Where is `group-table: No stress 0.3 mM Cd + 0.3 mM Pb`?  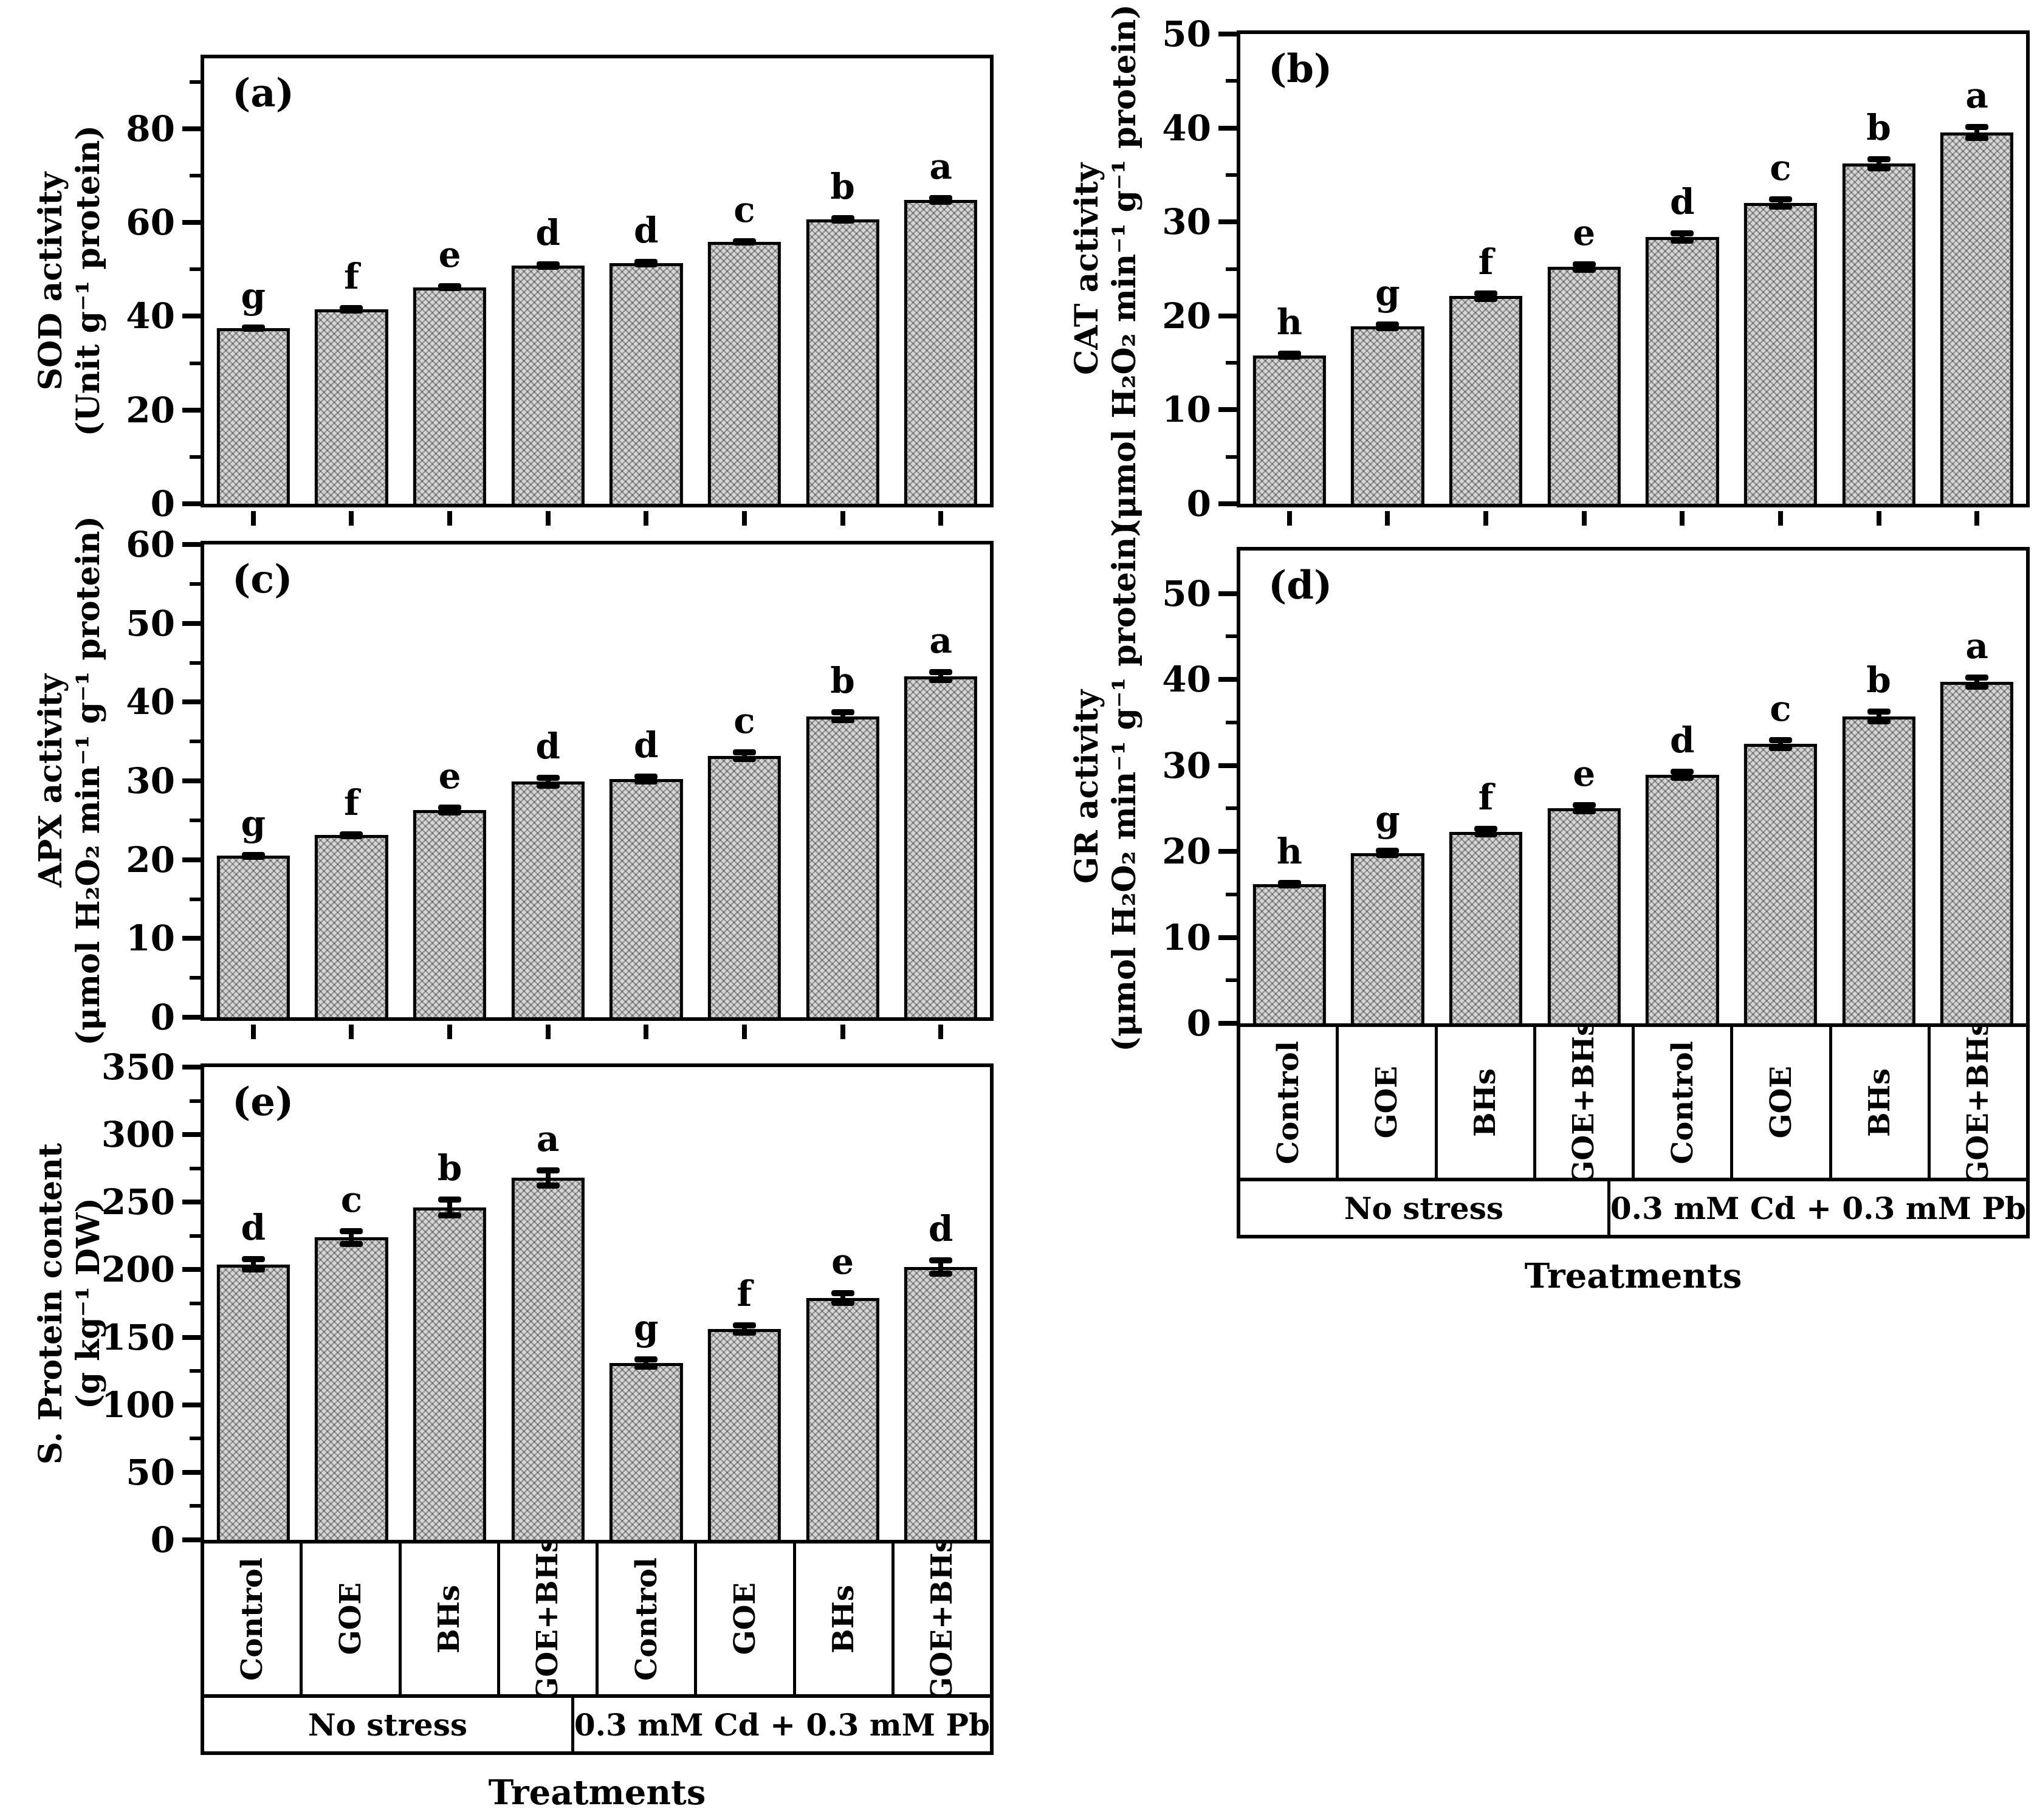 group-table: No stress 0.3 mM Cd + 0.3 mM Pb is located at coordinates (1633, 1208).